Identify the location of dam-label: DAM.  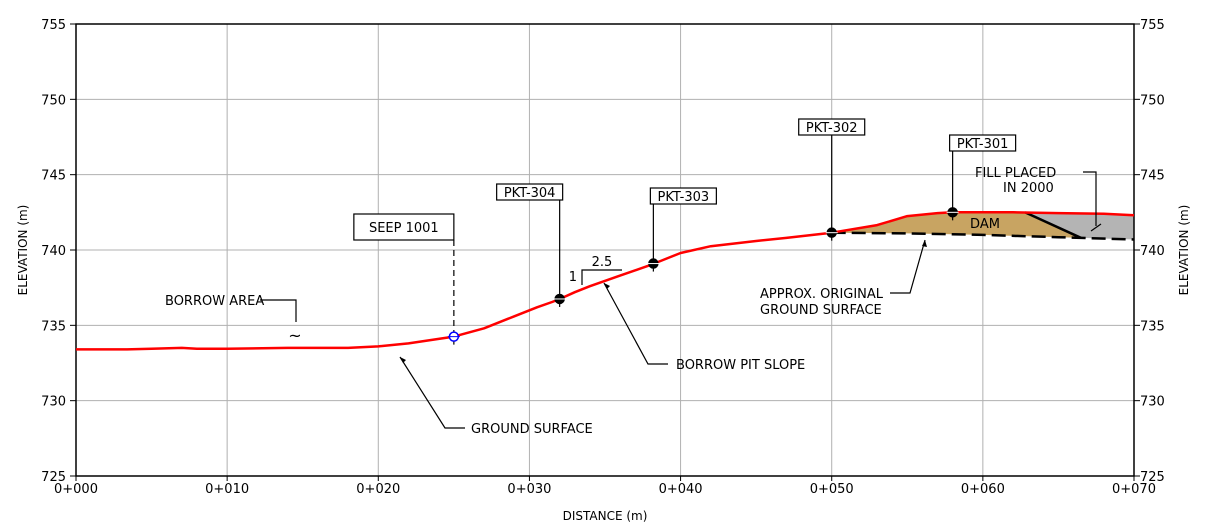
(985, 224).